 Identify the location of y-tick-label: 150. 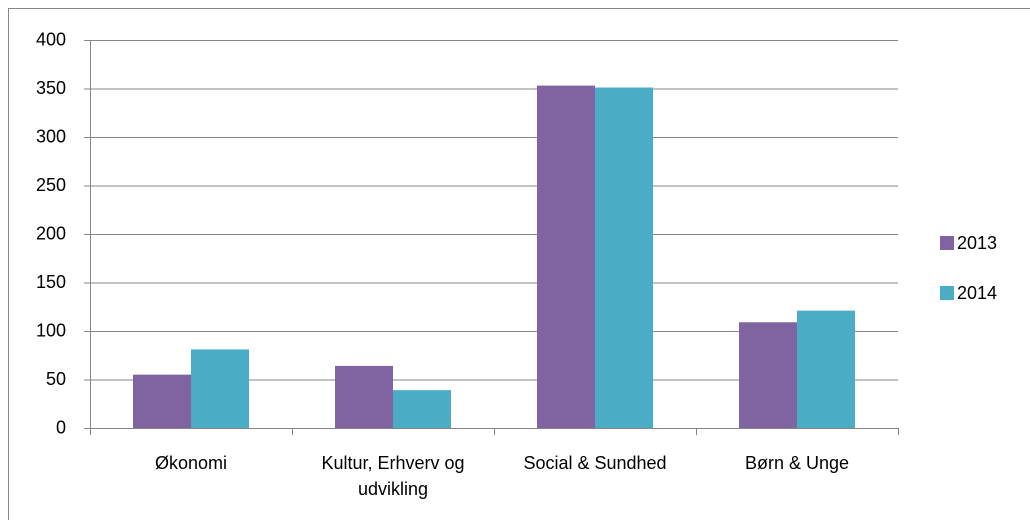
(51, 282).